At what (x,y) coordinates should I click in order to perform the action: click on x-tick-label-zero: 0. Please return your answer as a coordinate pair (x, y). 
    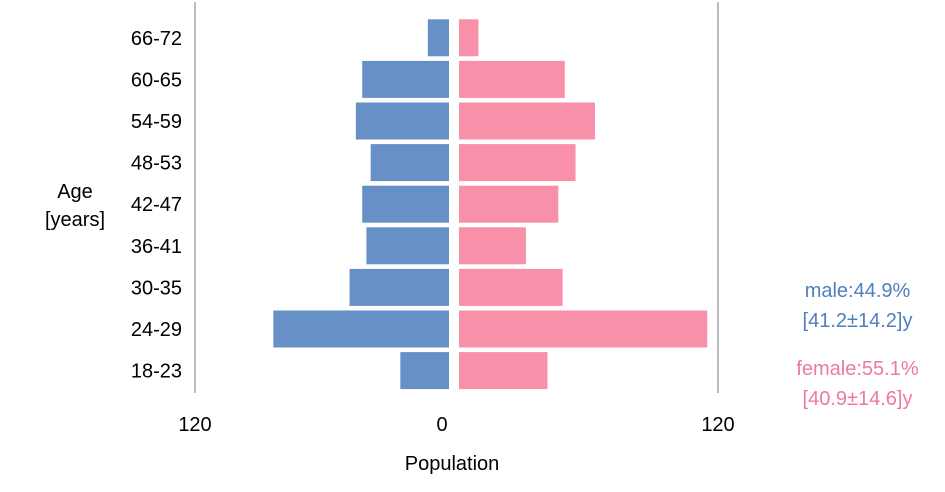
    Looking at the image, I should click on (441, 425).